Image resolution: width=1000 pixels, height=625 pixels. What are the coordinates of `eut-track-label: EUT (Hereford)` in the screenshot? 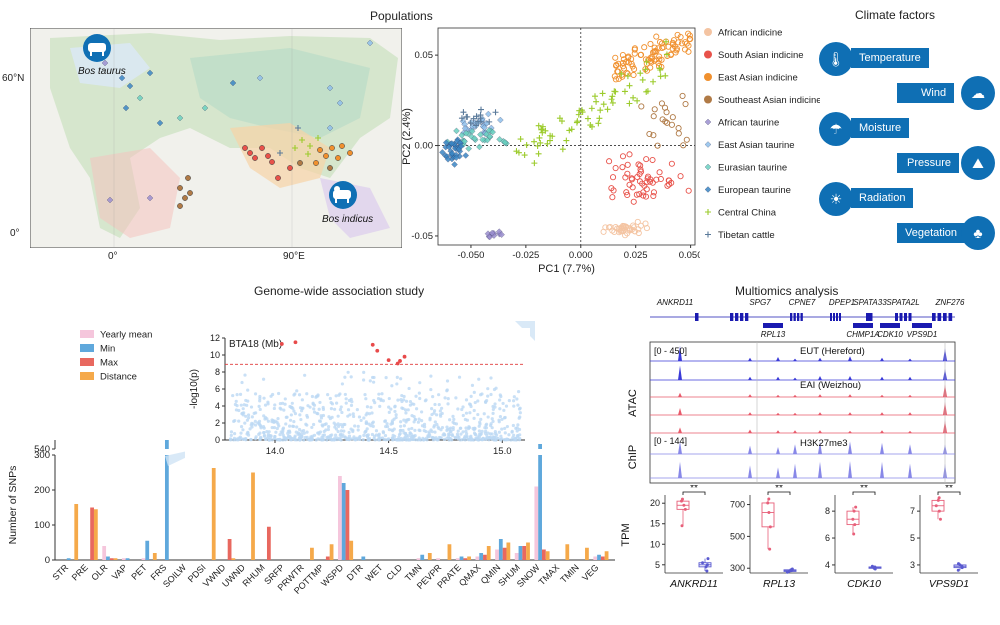 It's located at (832, 351).